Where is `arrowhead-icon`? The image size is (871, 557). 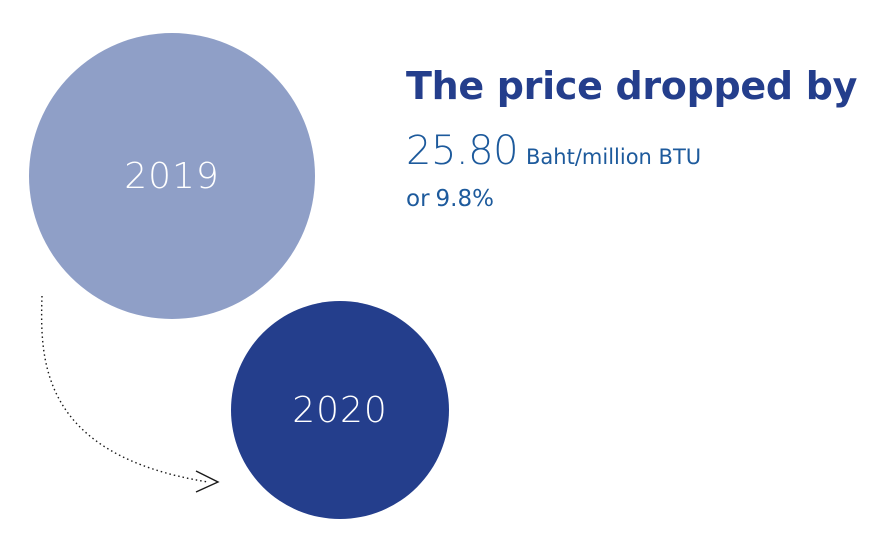 arrowhead-icon is located at coordinates (207, 481).